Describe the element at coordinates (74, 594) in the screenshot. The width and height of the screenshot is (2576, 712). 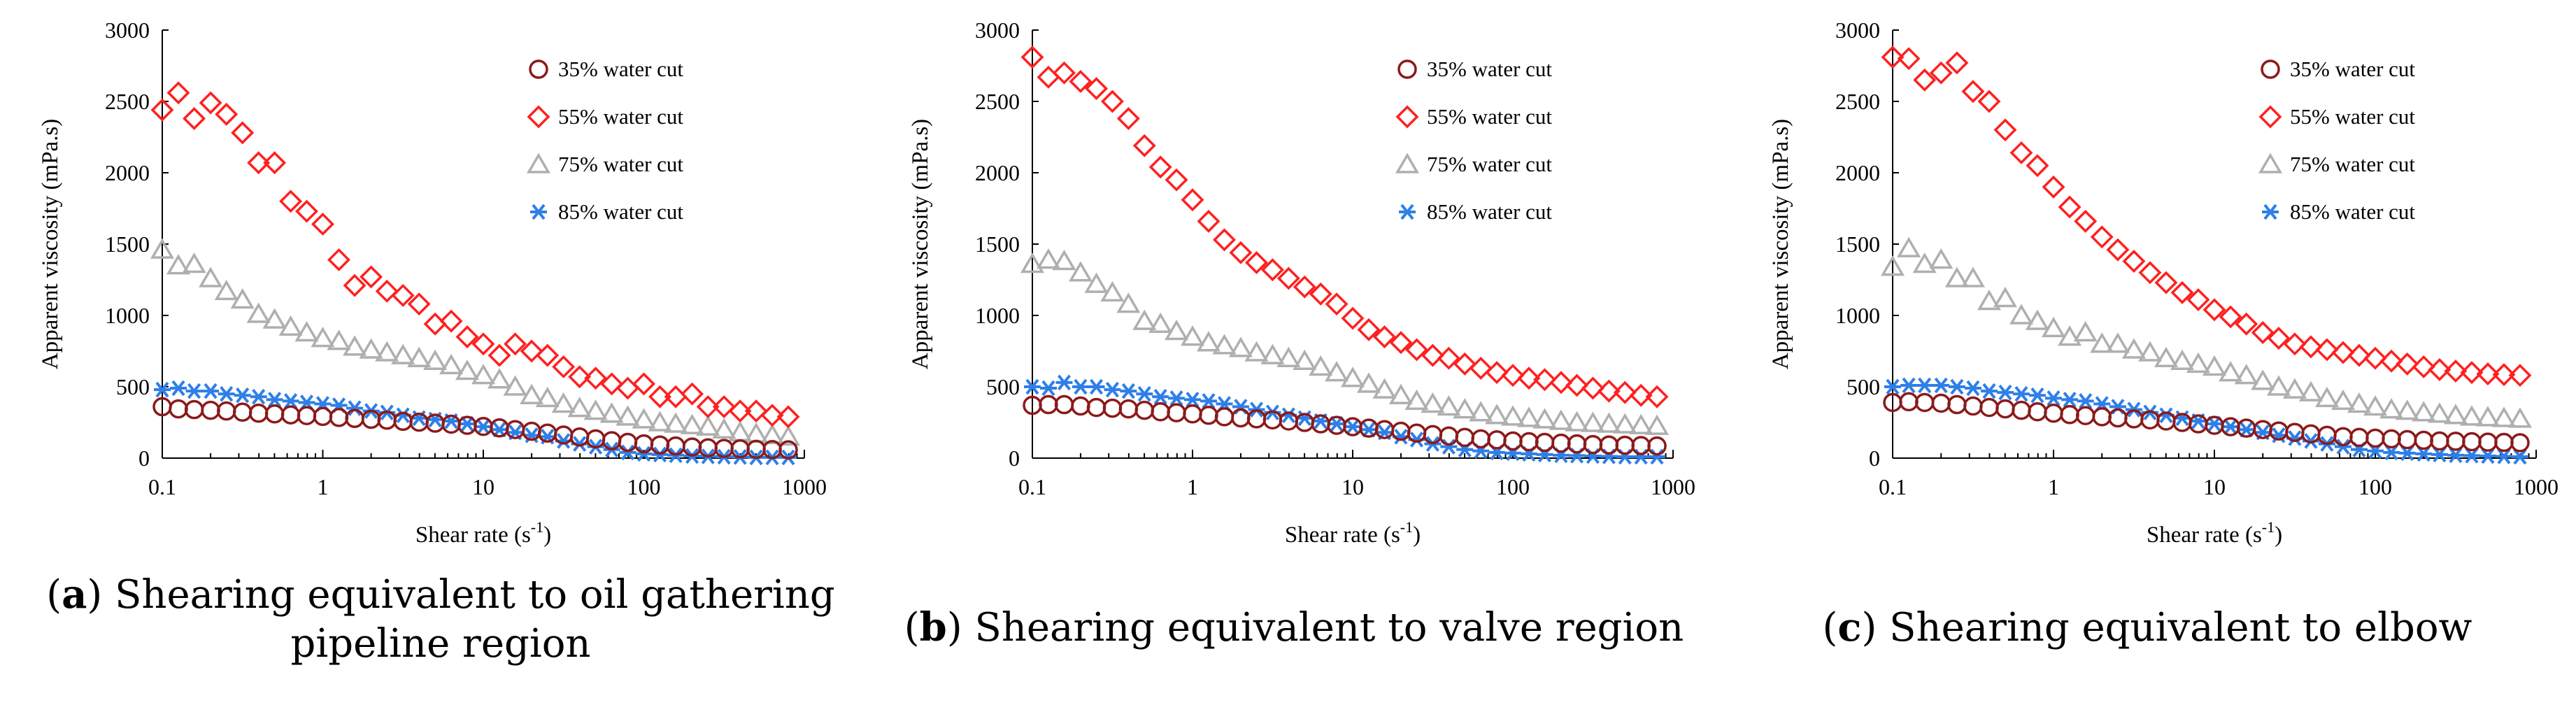
I see `caption-a-letter: a` at that location.